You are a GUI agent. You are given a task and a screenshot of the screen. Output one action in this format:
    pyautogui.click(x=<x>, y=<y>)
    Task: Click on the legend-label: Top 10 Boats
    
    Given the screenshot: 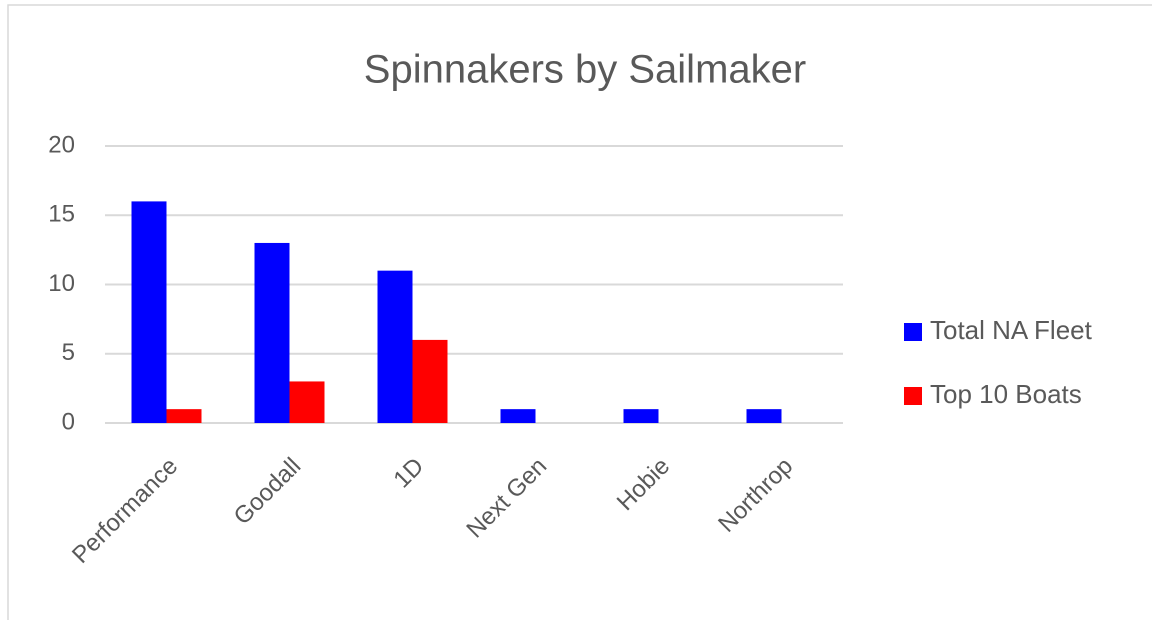 What is the action you would take?
    pyautogui.click(x=1006, y=394)
    